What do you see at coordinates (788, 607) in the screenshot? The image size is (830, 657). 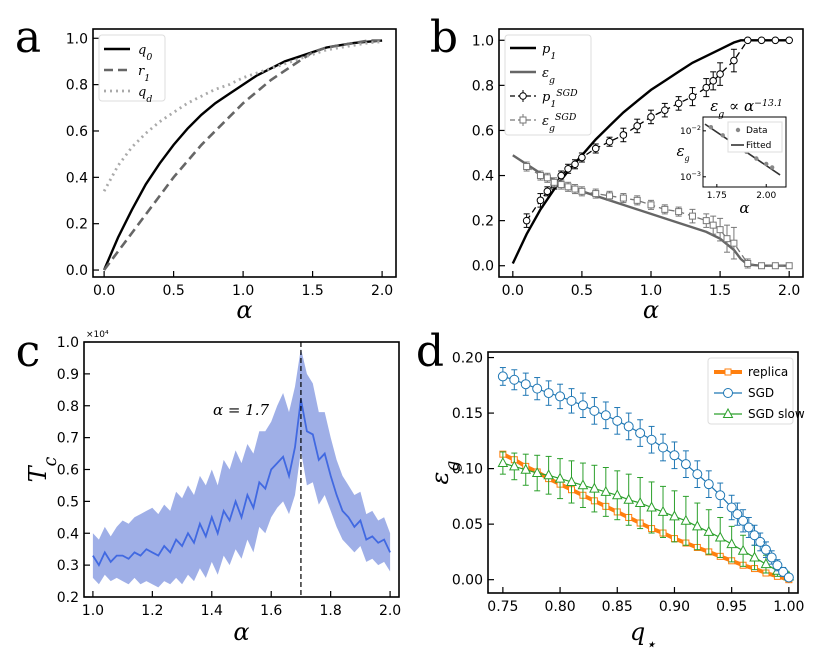 I see `panel-d-xtick-label: 1.00` at bounding box center [788, 607].